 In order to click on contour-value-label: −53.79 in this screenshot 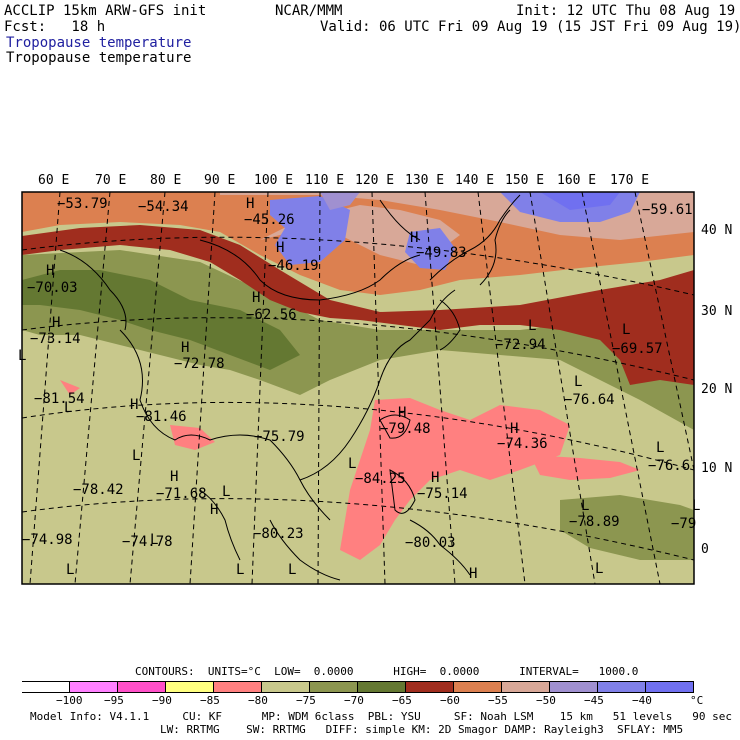, I will do `click(82, 204)`.